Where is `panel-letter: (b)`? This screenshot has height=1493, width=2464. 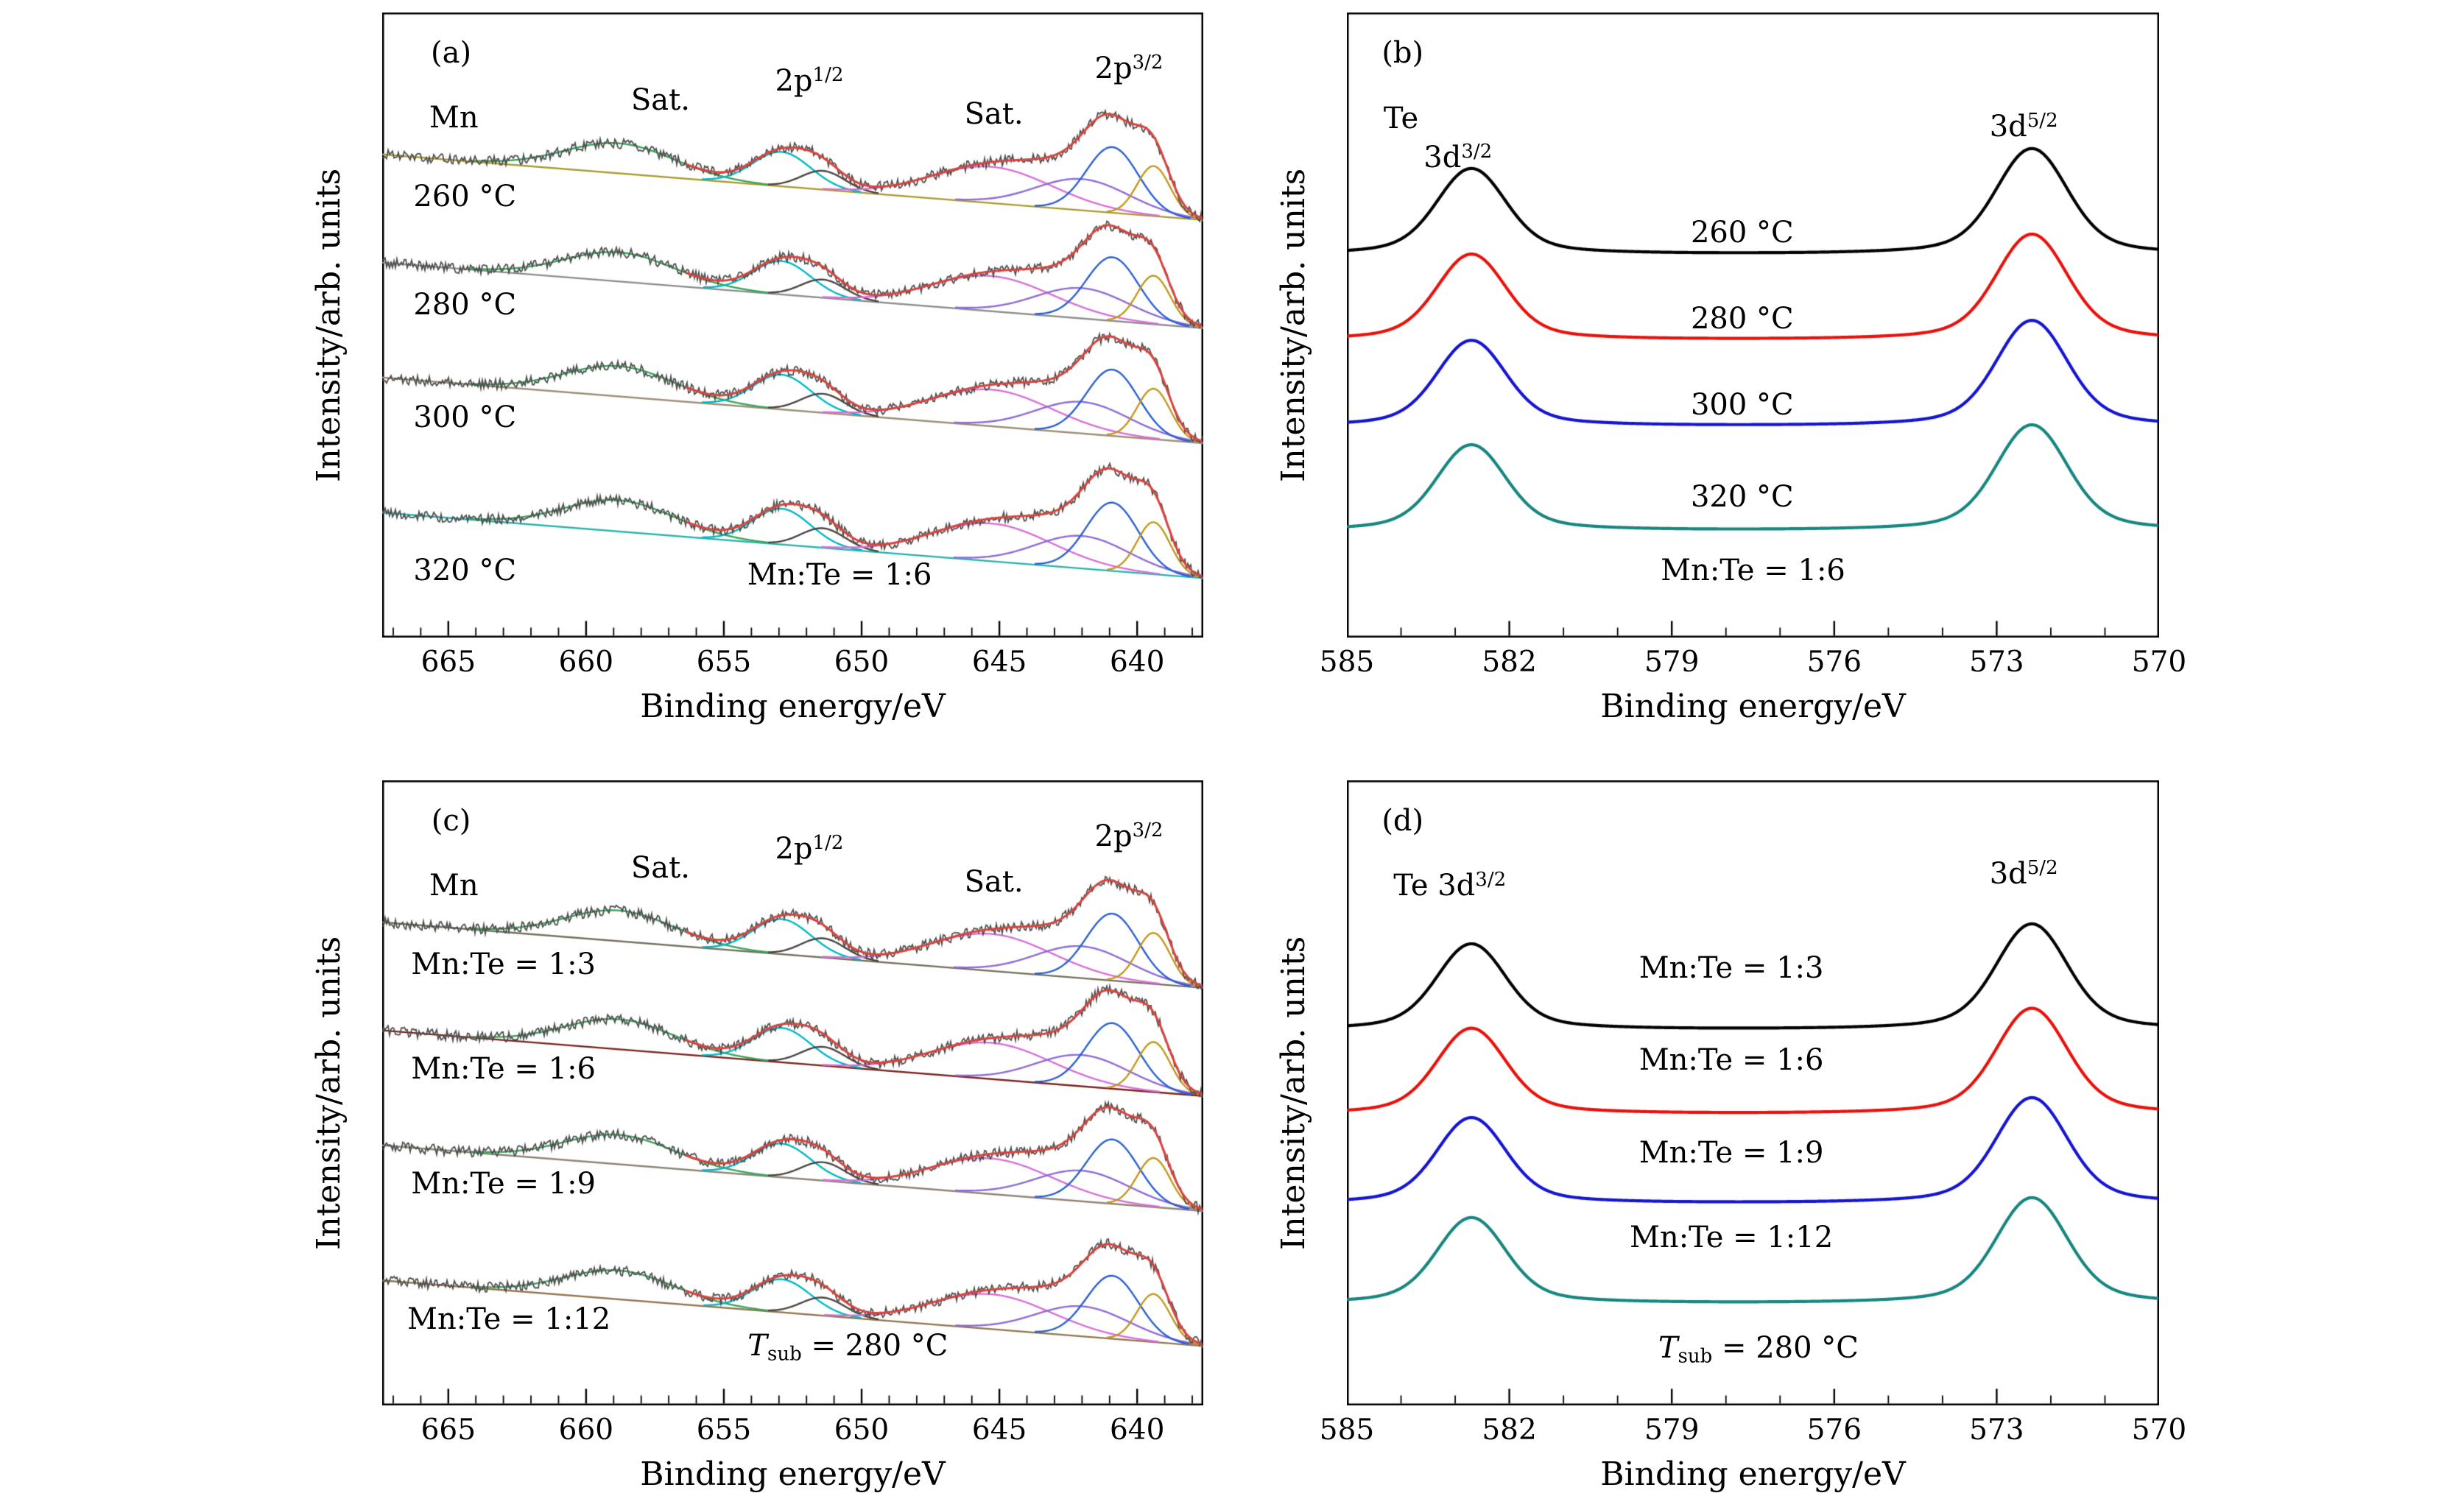 panel-letter: (b) is located at coordinates (1402, 53).